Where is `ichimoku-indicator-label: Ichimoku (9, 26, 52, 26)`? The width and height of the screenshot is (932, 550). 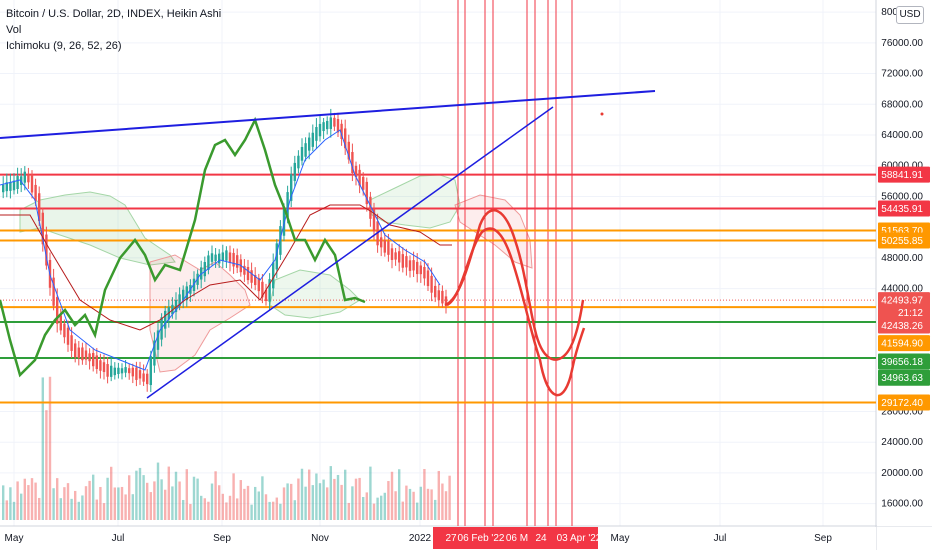
ichimoku-indicator-label: Ichimoku (9, 26, 52, 26) is located at coordinates (64, 46).